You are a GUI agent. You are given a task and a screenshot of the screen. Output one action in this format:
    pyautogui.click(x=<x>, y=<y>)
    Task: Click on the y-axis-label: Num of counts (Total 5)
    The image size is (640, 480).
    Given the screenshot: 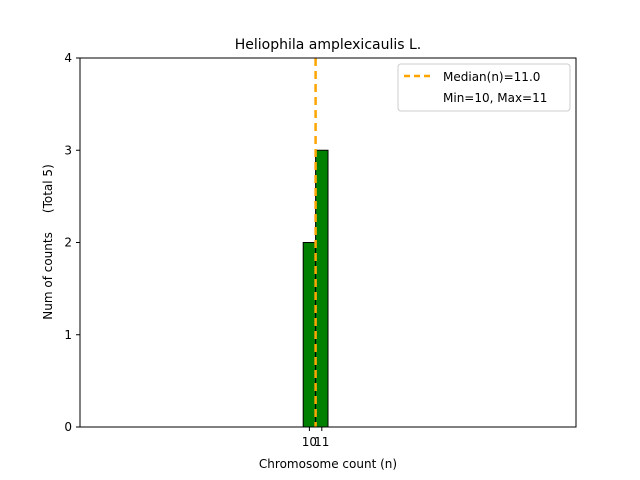 What is the action you would take?
    pyautogui.click(x=48, y=241)
    